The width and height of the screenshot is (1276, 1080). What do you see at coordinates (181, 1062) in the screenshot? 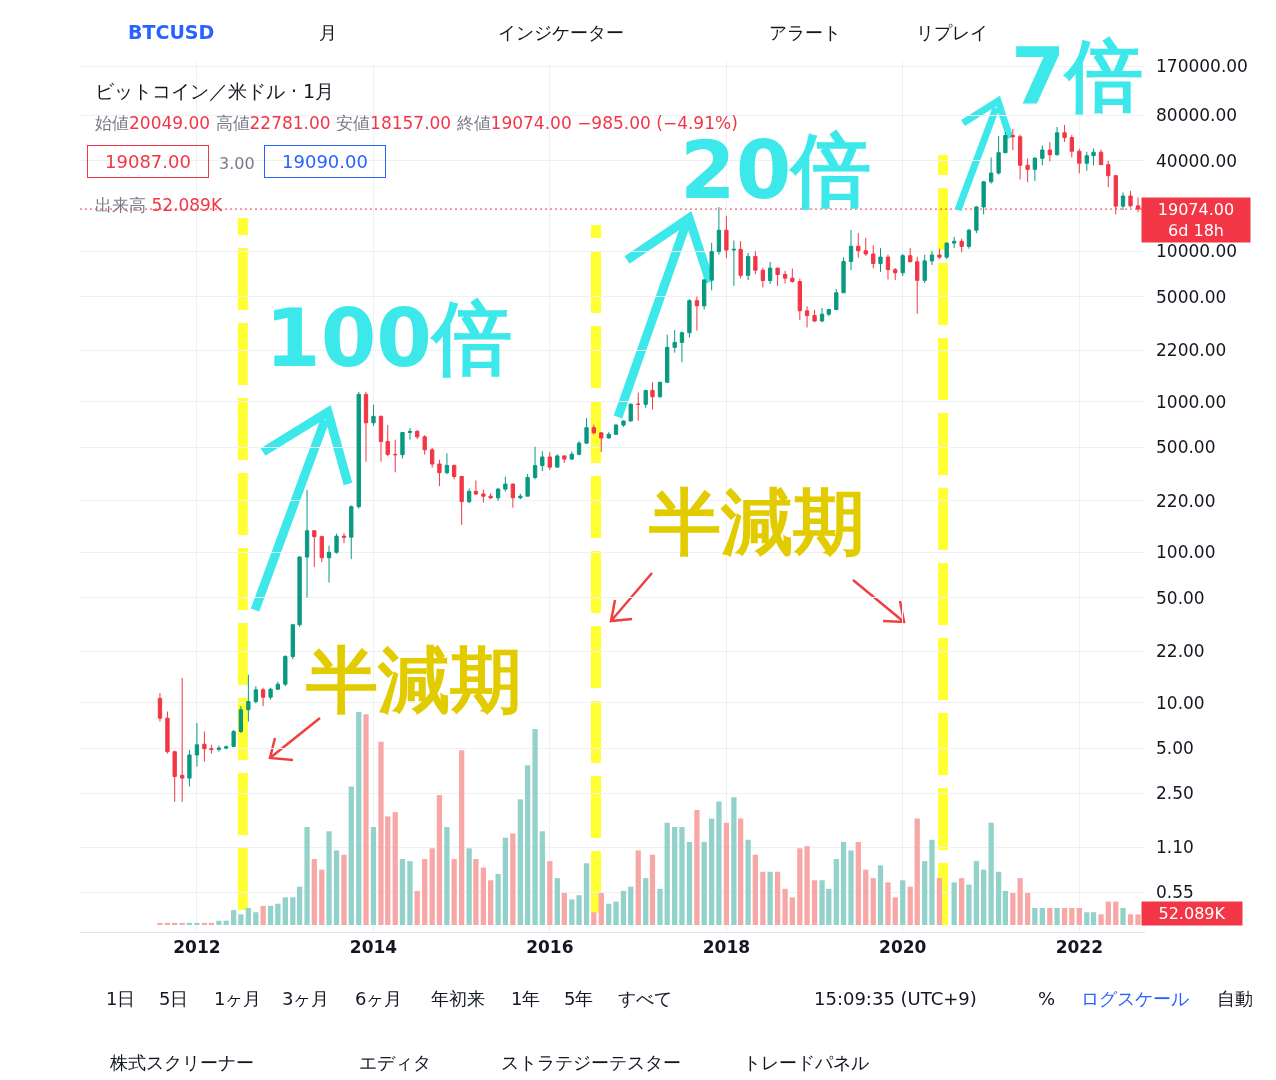
I see `text: 株式スクリーナー` at bounding box center [181, 1062].